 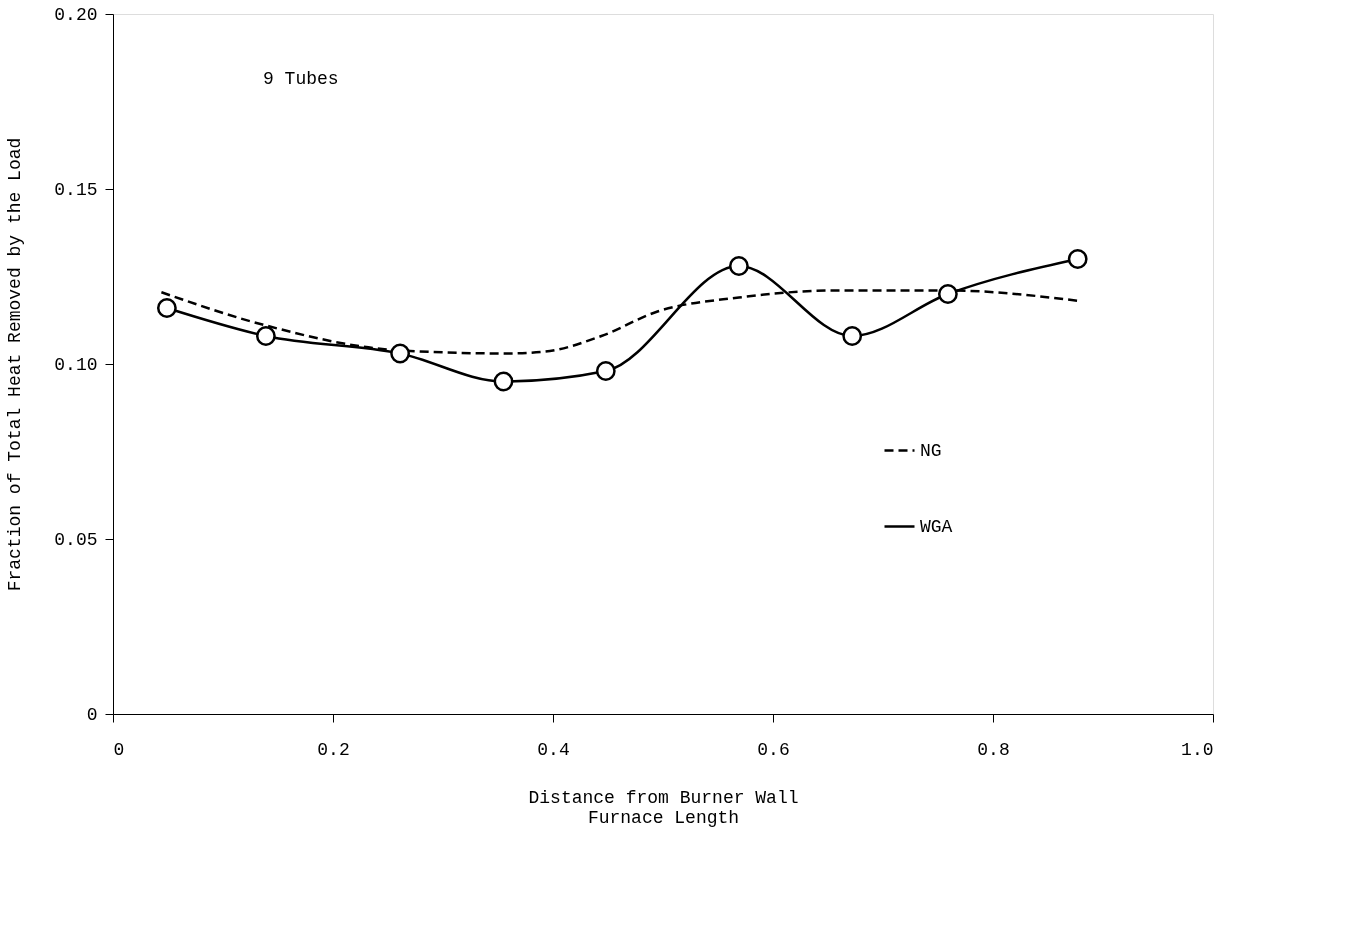 I want to click on x-tick-label: 0, so click(x=119, y=749).